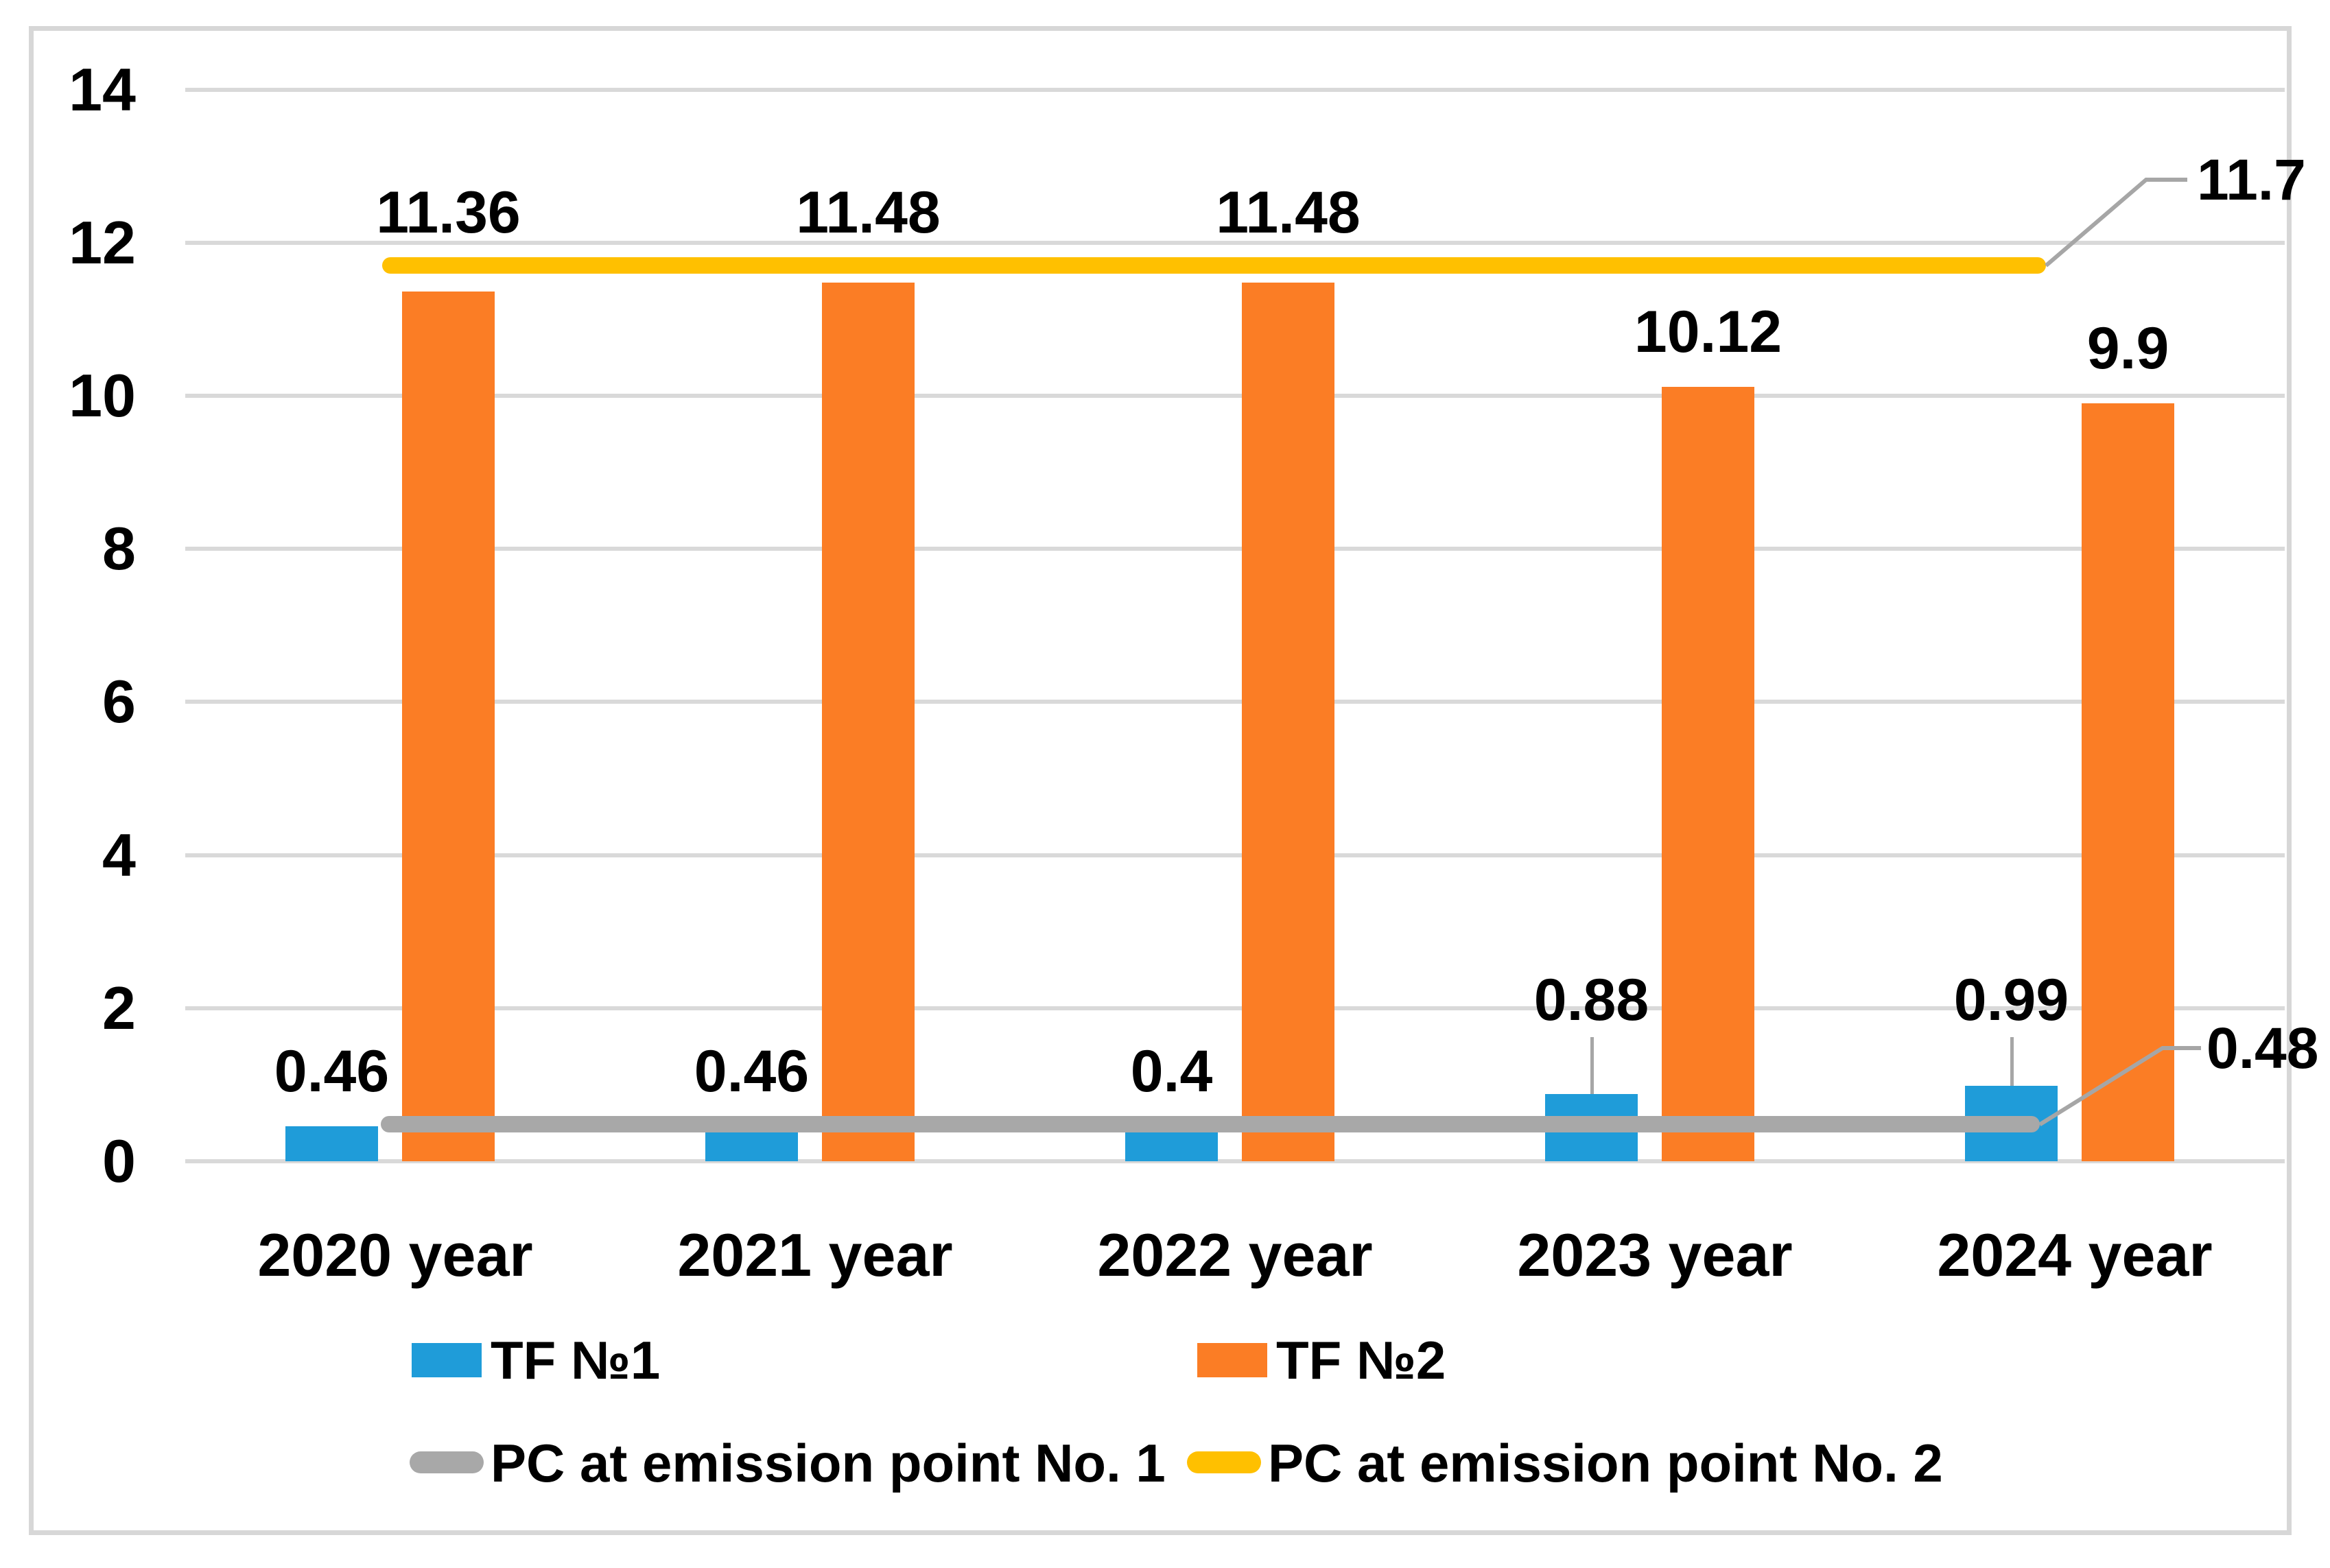 The height and width of the screenshot is (1568, 2330). I want to click on bar-tf2-2024, so click(2128, 782).